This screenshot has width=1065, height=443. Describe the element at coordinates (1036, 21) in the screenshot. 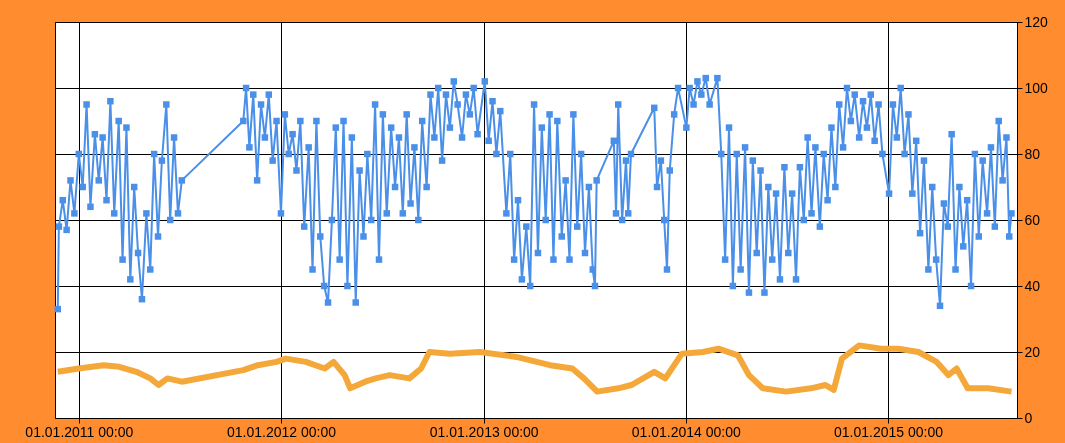

I see `y-tick-label: 120` at that location.